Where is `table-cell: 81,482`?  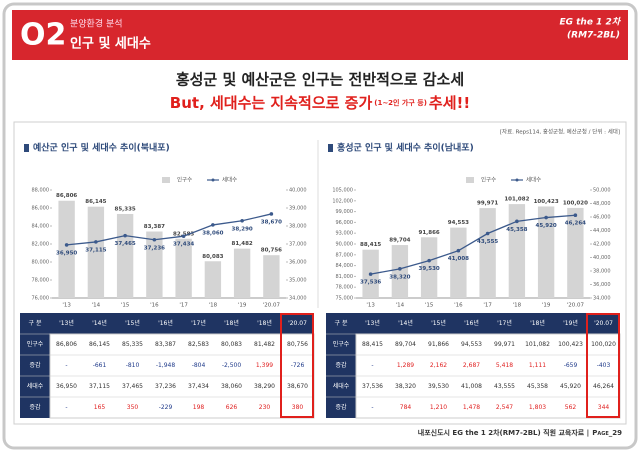 table-cell: 81,482 is located at coordinates (264, 344).